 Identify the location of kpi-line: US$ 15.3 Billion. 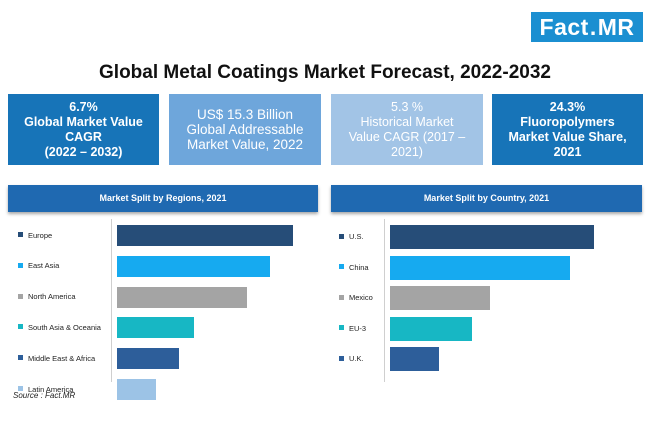
(245, 114).